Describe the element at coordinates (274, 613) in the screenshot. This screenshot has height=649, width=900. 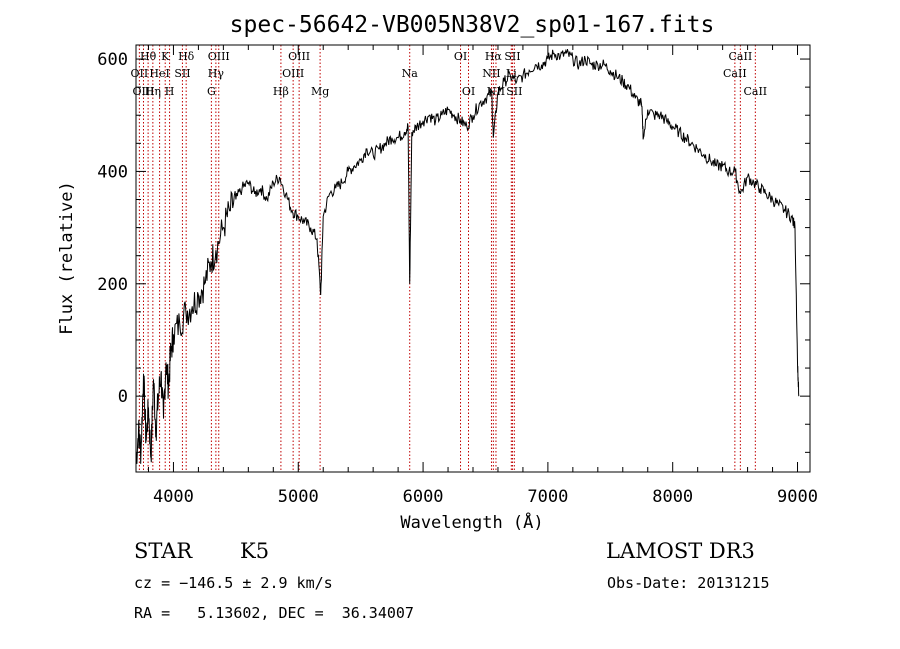
I see `coordinates: RA = 5.13602, DEC = 36.34007` at that location.